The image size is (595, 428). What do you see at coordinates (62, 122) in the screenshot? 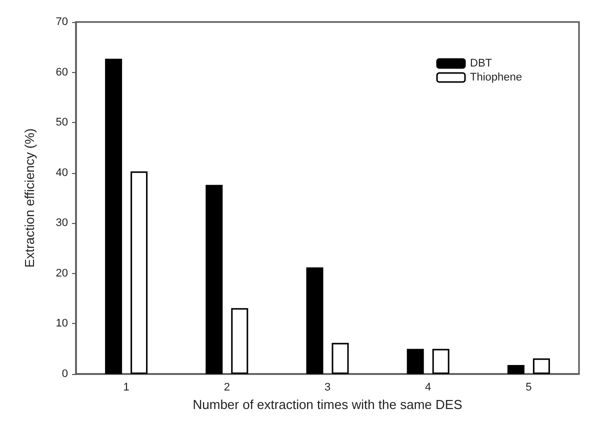
I see `y-tick-label: 50` at bounding box center [62, 122].